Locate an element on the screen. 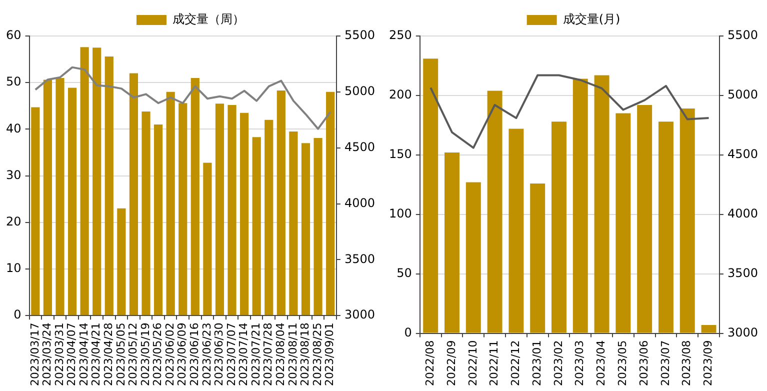 This screenshot has width=767, height=391. x-tick-label: 2022/09 is located at coordinates (451, 363).